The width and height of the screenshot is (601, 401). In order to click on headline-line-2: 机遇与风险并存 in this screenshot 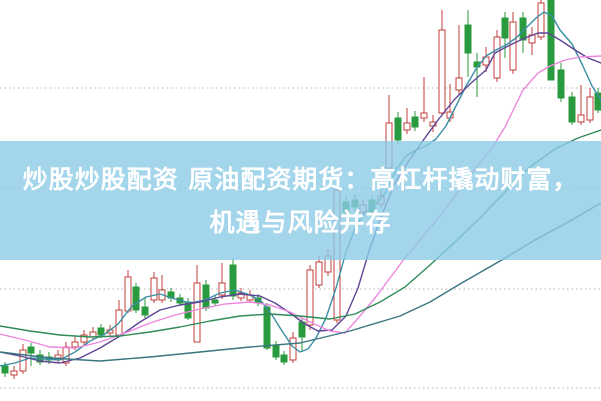, I will do `click(300, 222)`.